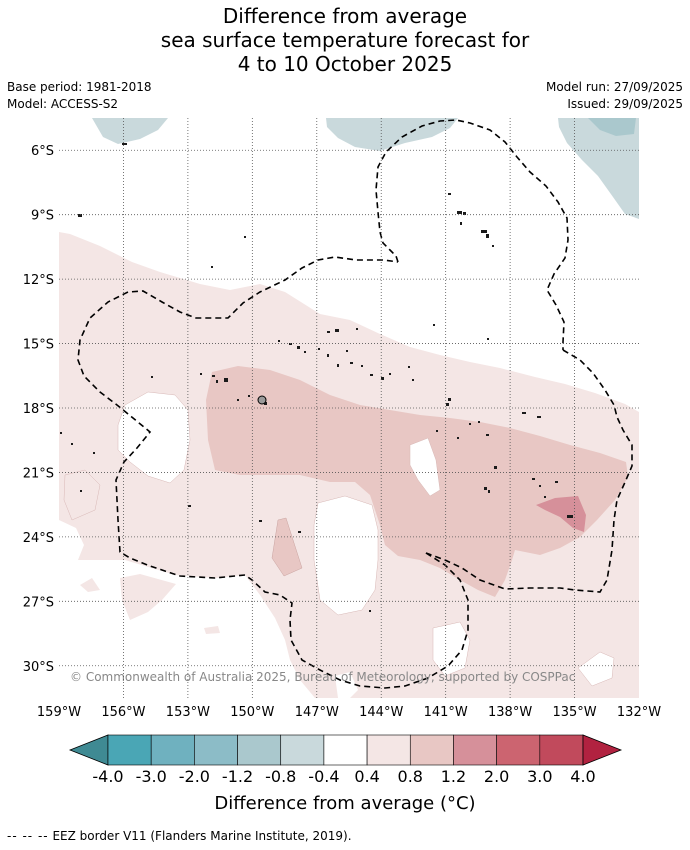 Image resolution: width=690 pixels, height=850 pixels. I want to click on x-tick-label: 153°W, so click(188, 712).